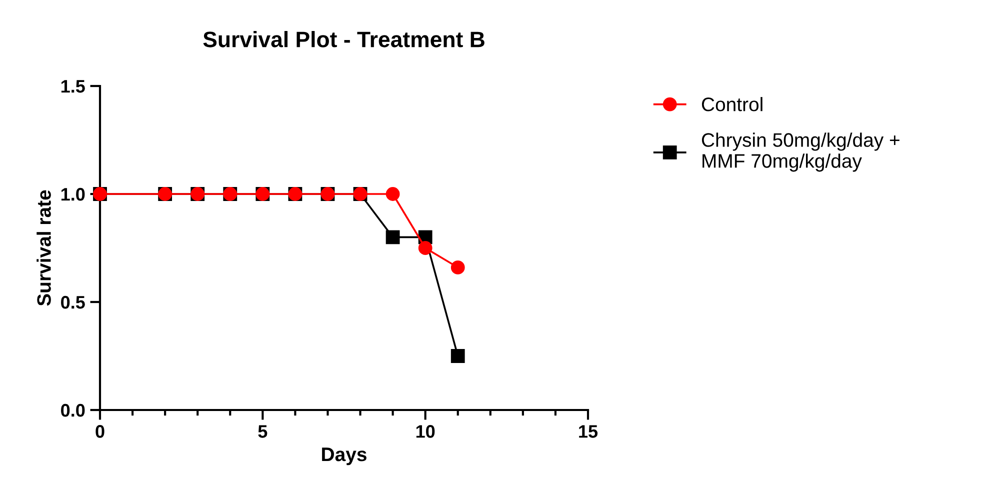 The height and width of the screenshot is (501, 998). Describe the element at coordinates (73, 410) in the screenshot. I see `y-tick-label: 0.0` at that location.